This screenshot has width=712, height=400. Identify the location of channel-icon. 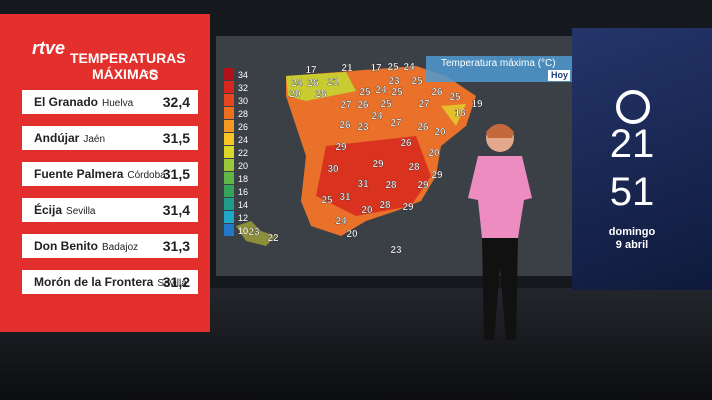
(633, 107).